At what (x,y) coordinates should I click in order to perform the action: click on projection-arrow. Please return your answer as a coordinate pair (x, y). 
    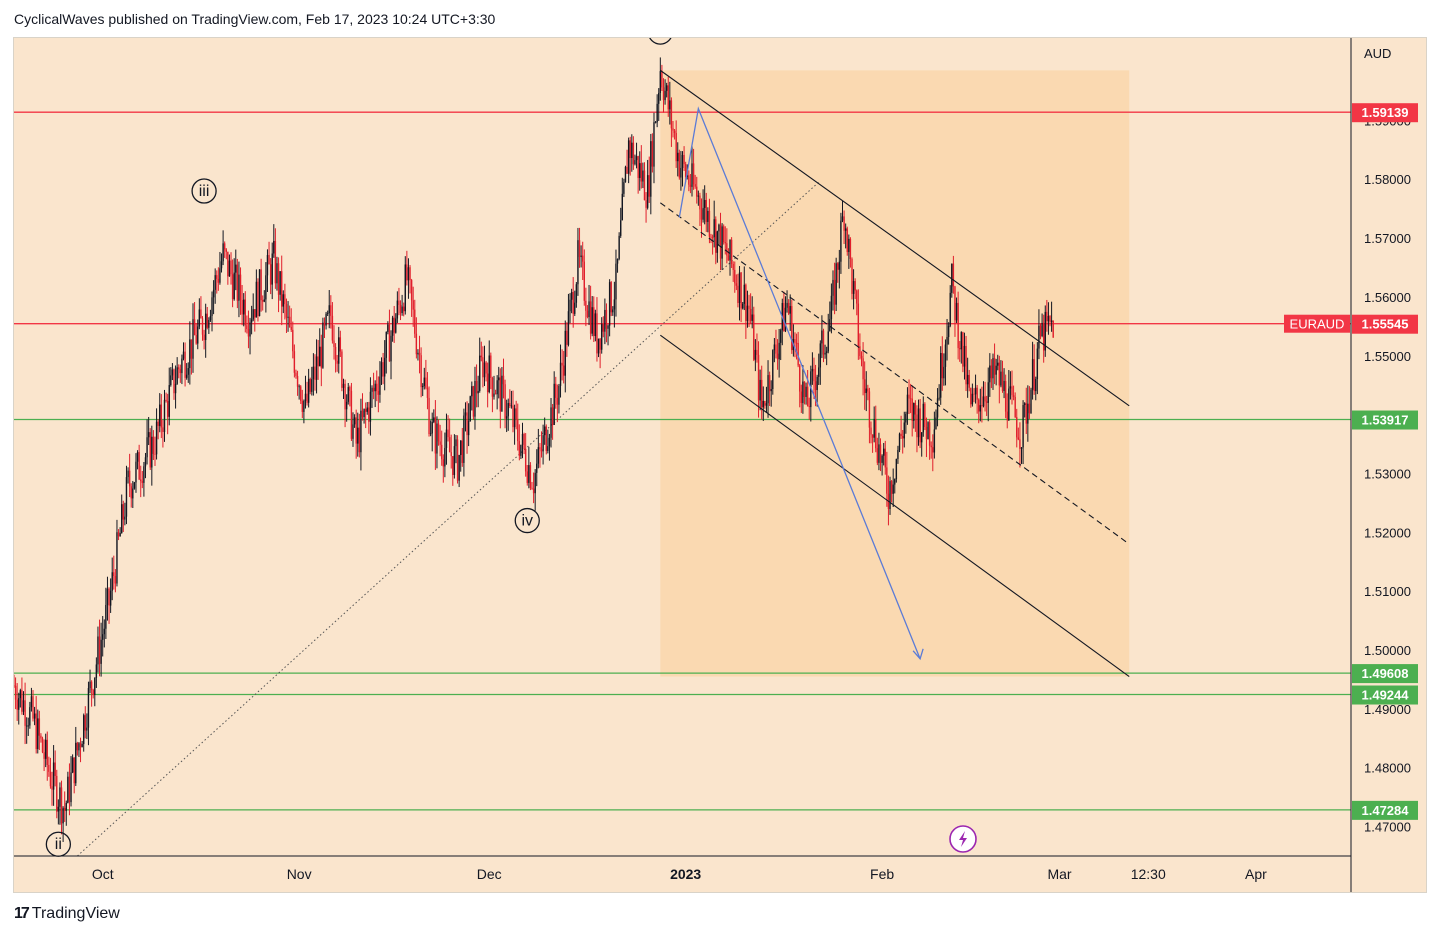
    Looking at the image, I should click on (799, 383).